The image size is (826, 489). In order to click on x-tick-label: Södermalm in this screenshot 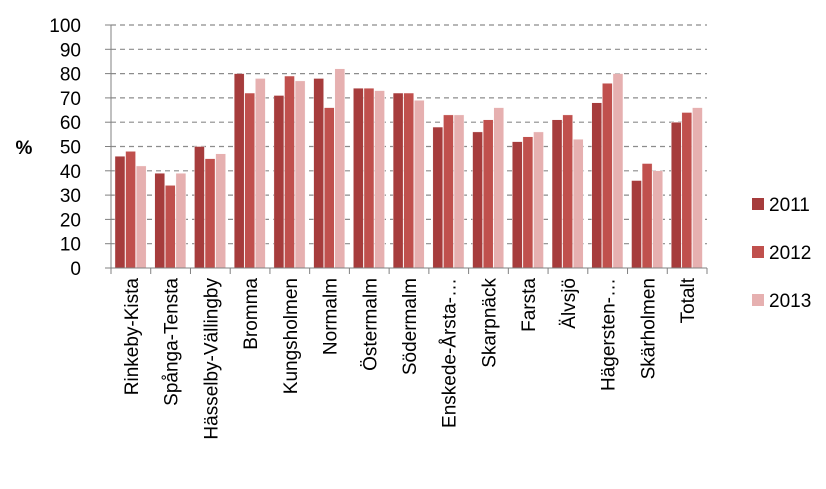, I will do `click(410, 326)`.